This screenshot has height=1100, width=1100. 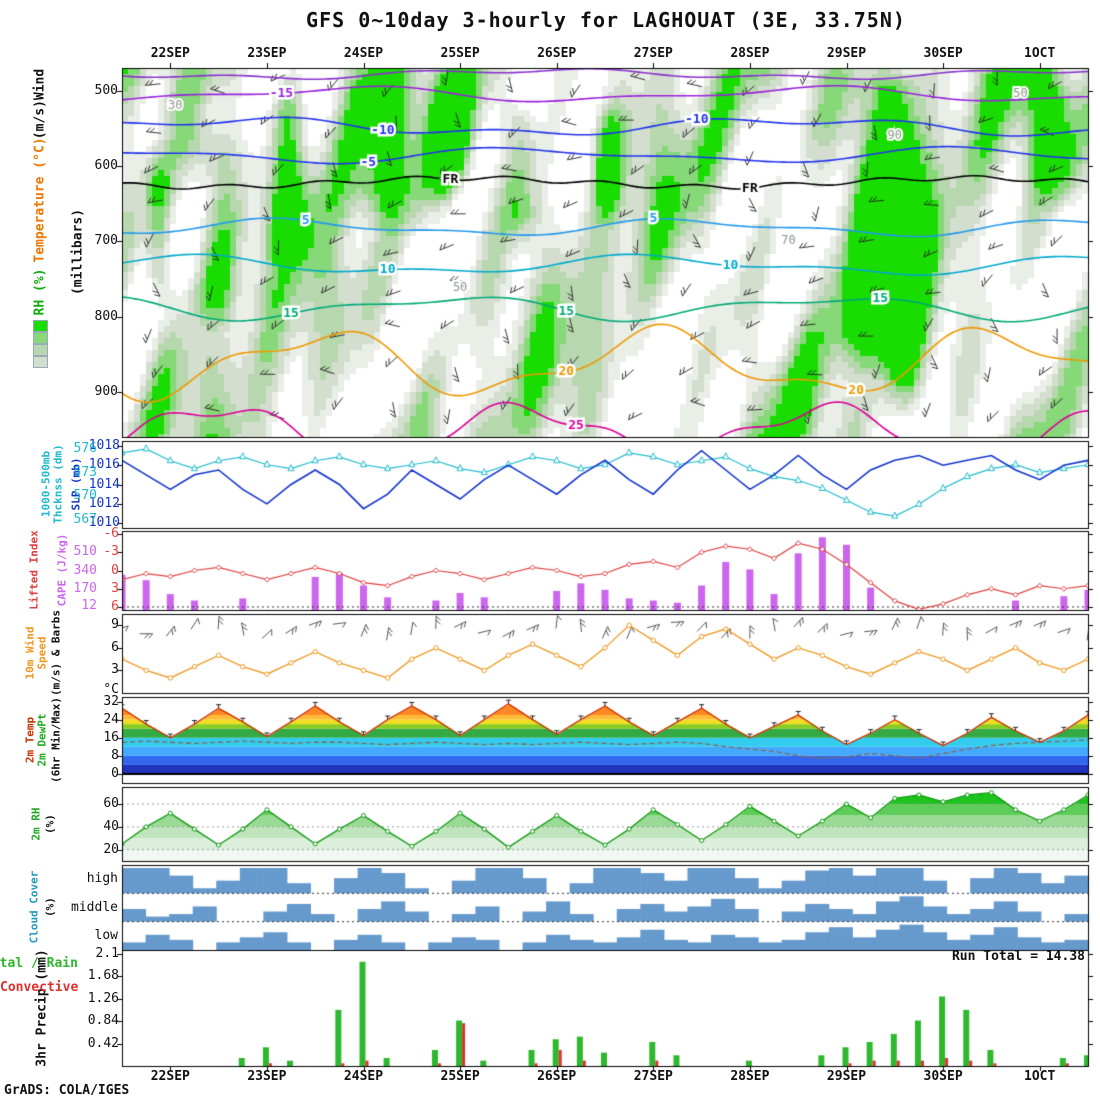 What do you see at coordinates (106, 935) in the screenshot?
I see `tick-label: low` at bounding box center [106, 935].